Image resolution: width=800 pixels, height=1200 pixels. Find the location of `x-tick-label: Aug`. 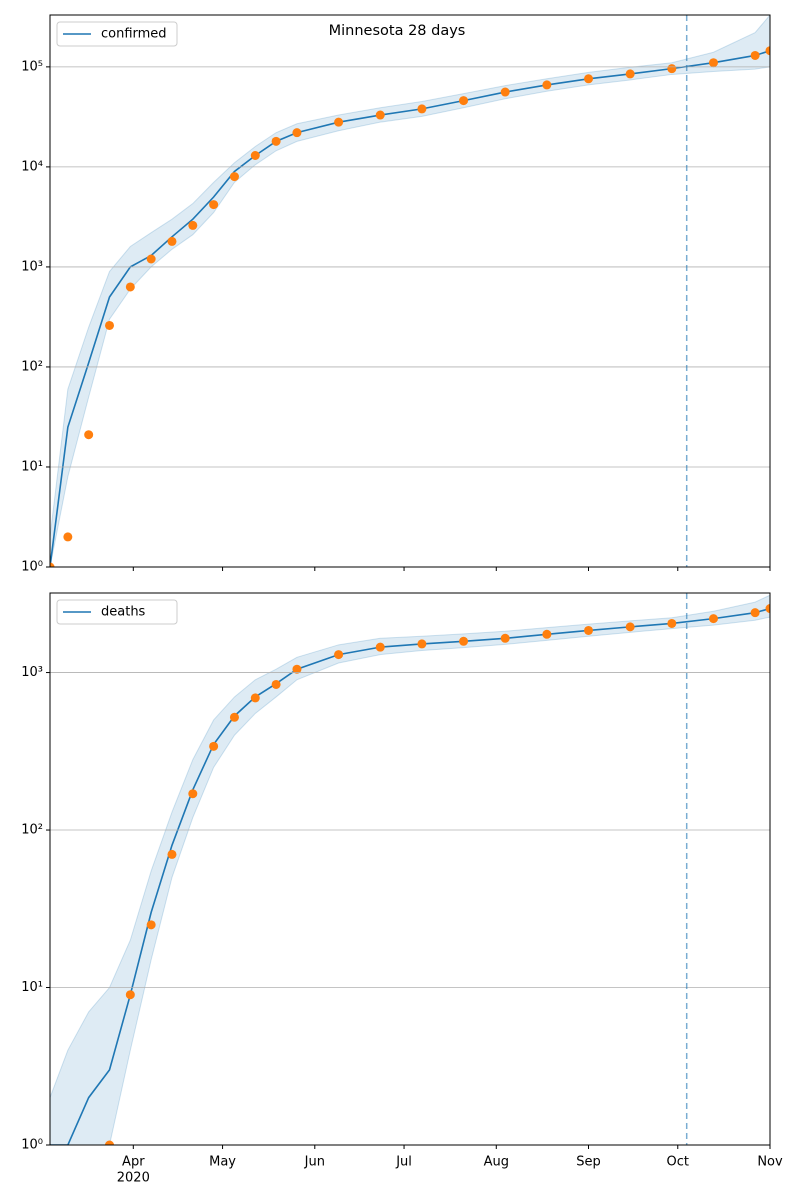

x-tick-label: Aug is located at coordinates (496, 1162).